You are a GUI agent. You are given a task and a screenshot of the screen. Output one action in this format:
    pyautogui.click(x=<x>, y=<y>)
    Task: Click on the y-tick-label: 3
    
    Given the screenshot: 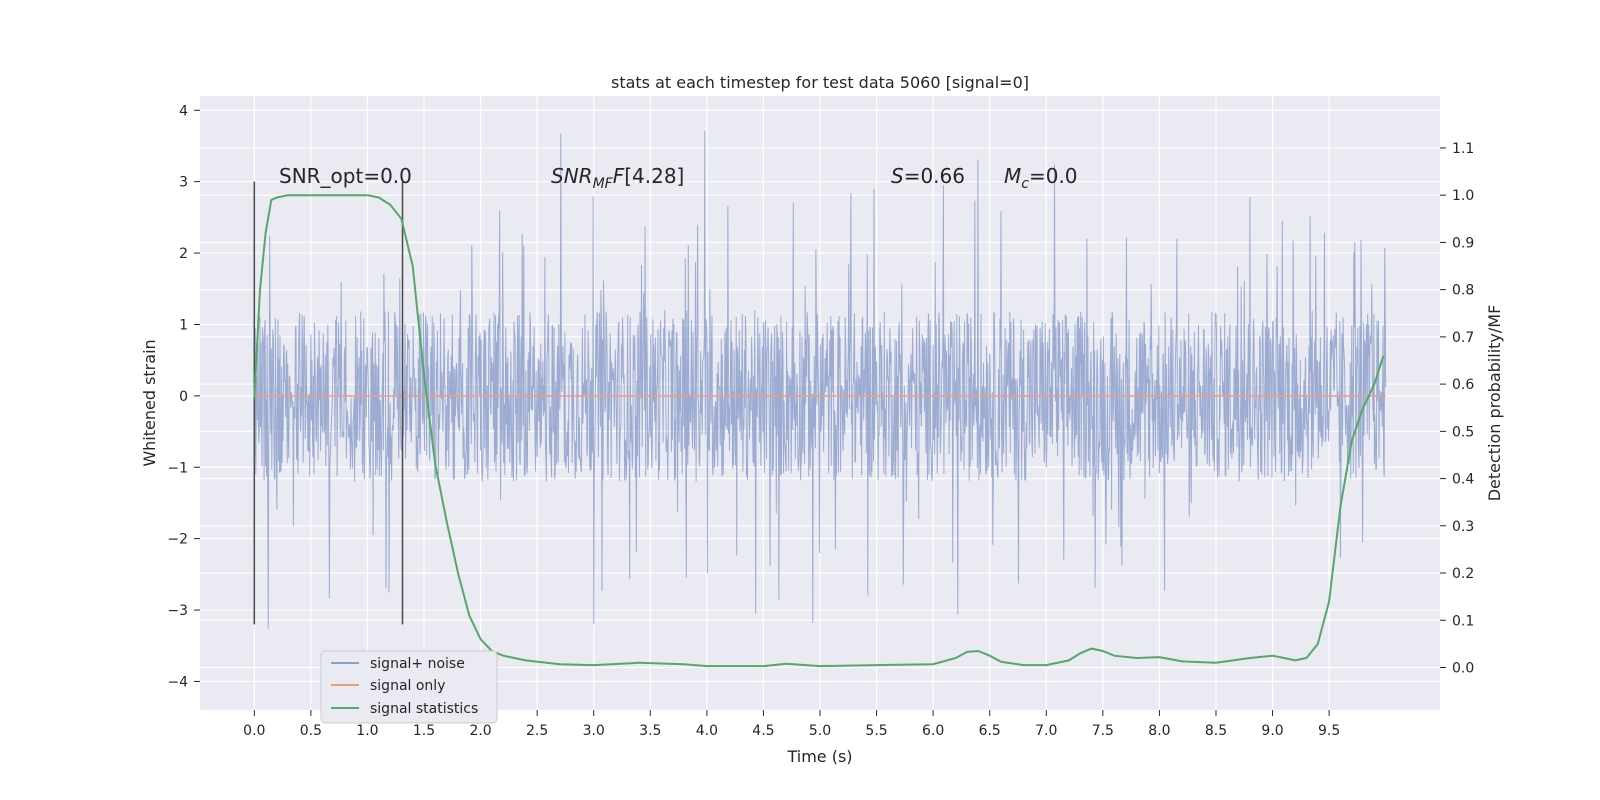 What is the action you would take?
    pyautogui.click(x=183, y=183)
    